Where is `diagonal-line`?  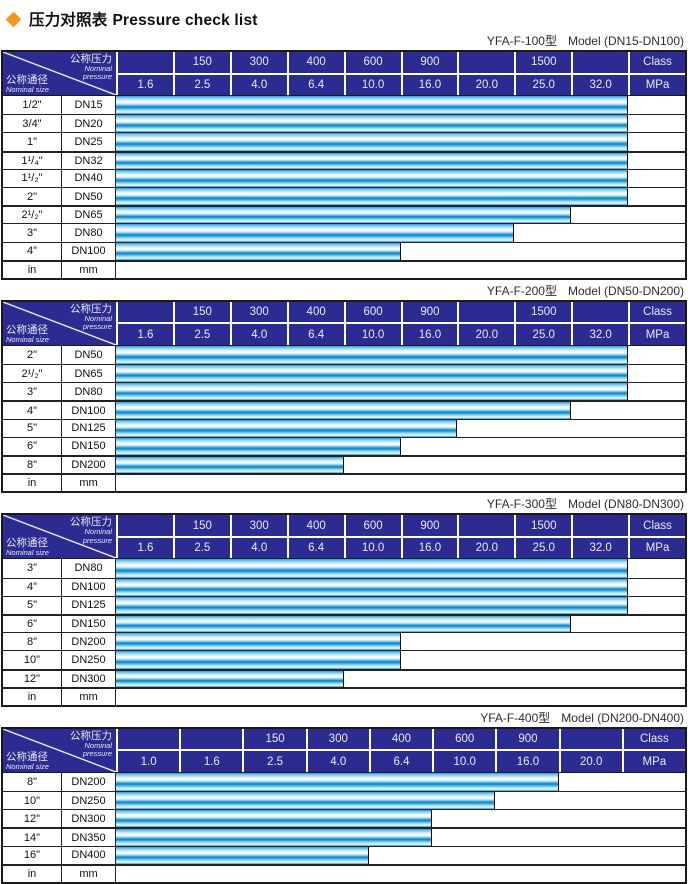 diagonal-line is located at coordinates (59, 73).